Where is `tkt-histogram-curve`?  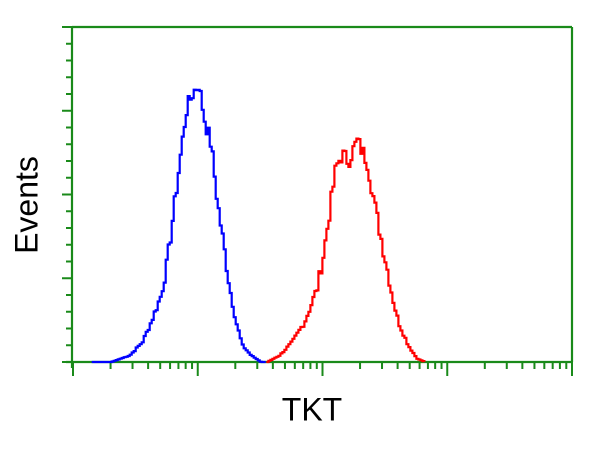 tkt-histogram-curve is located at coordinates (346, 250).